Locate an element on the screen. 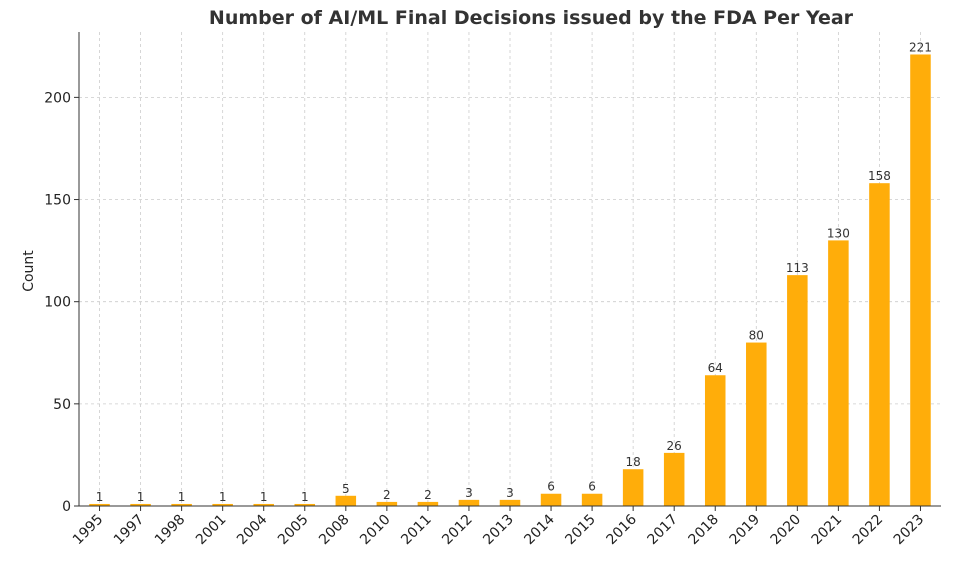 Image resolution: width=969 pixels, height=564 pixels. bar-2010 is located at coordinates (387, 503).